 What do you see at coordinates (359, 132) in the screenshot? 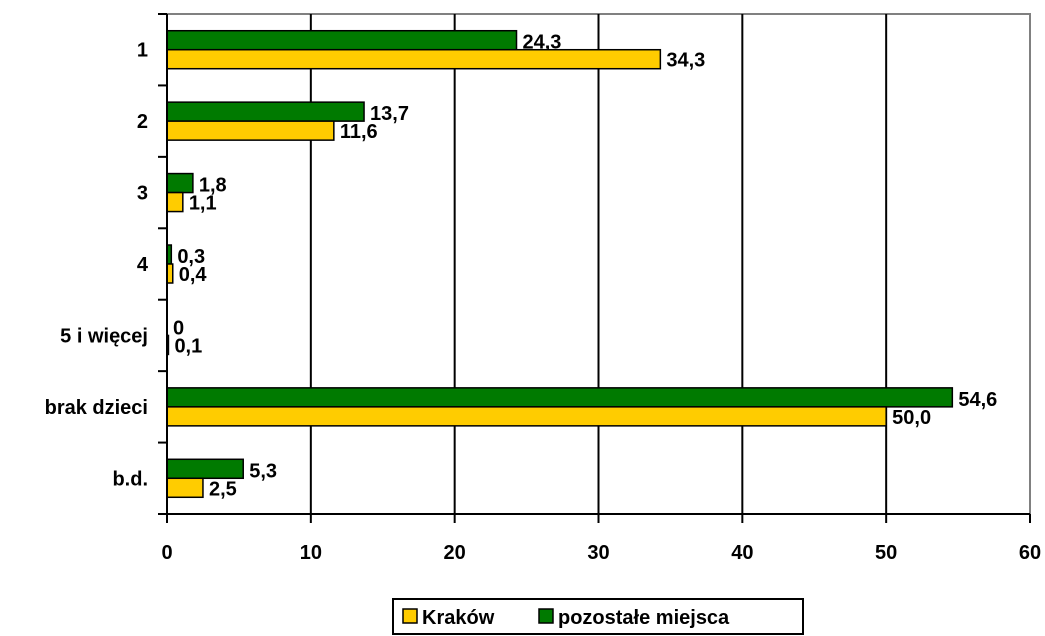
I see `data-label: 11,6` at bounding box center [359, 132].